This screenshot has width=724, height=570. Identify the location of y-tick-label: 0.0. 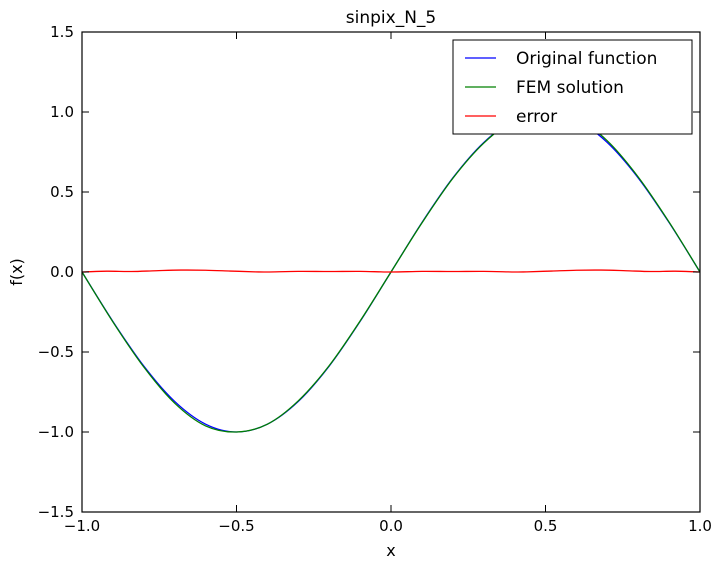
(62, 272).